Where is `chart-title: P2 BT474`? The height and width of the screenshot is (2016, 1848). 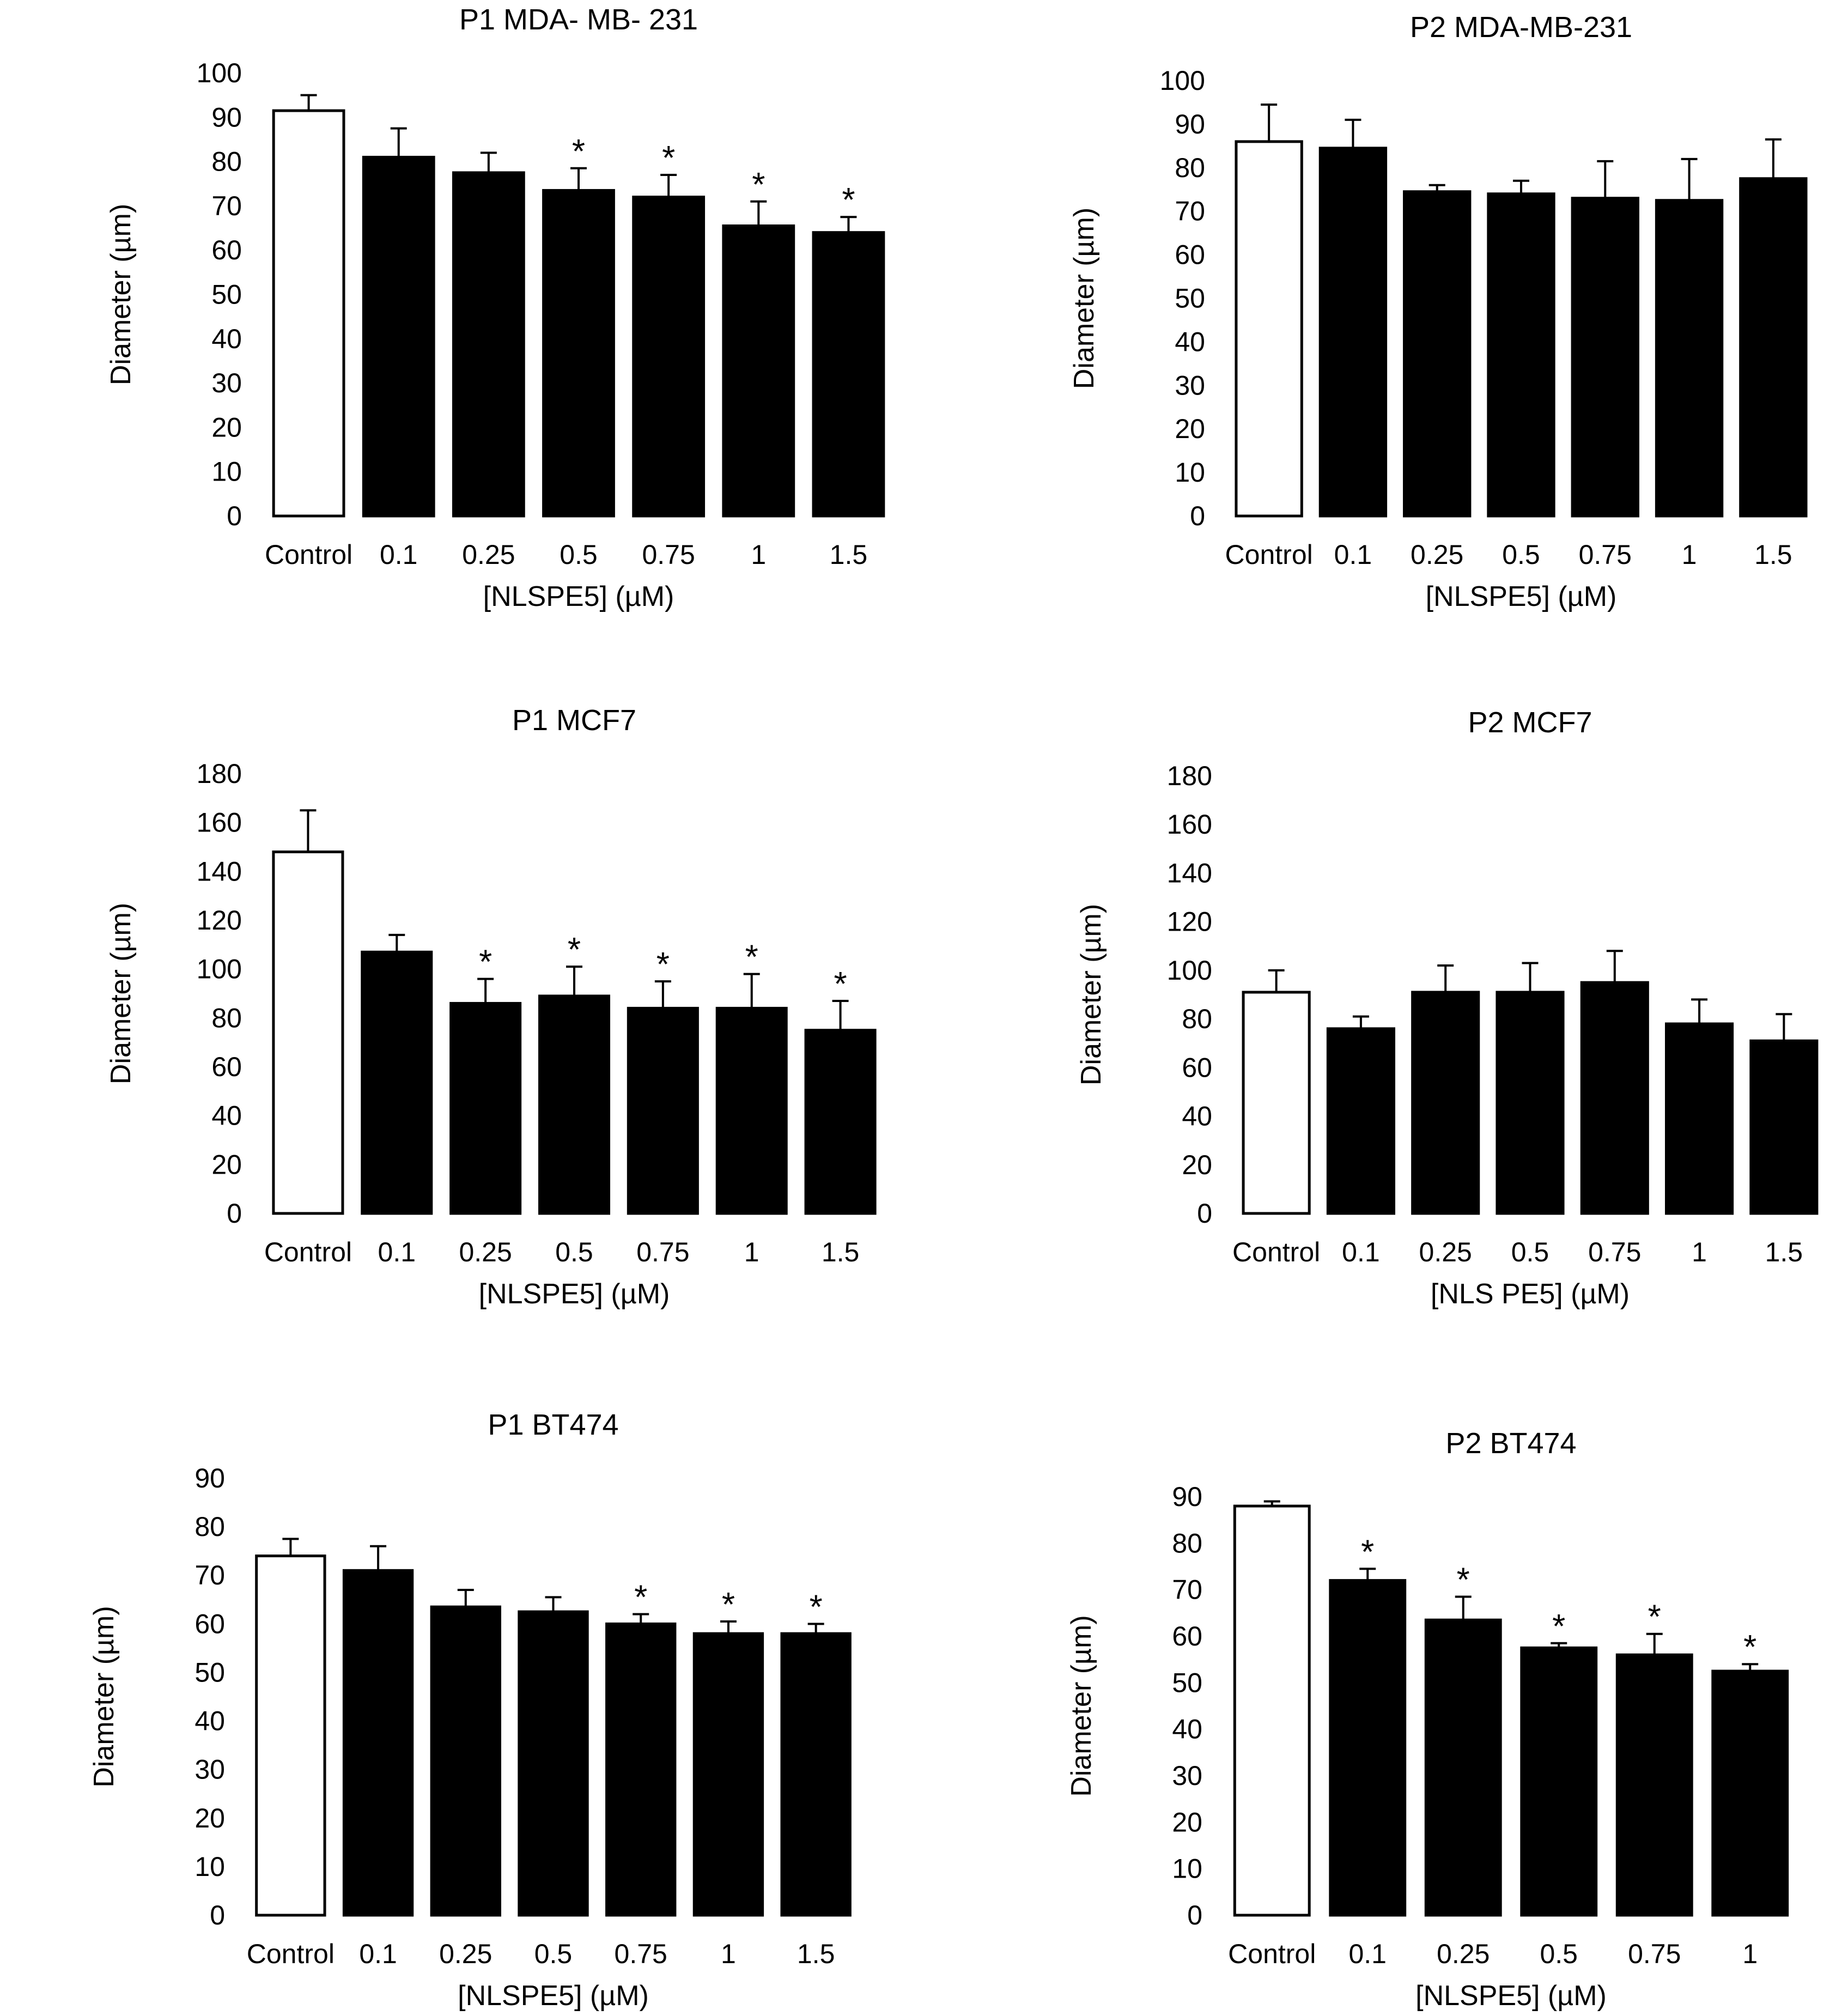
chart-title: P2 BT474 is located at coordinates (1510, 1443).